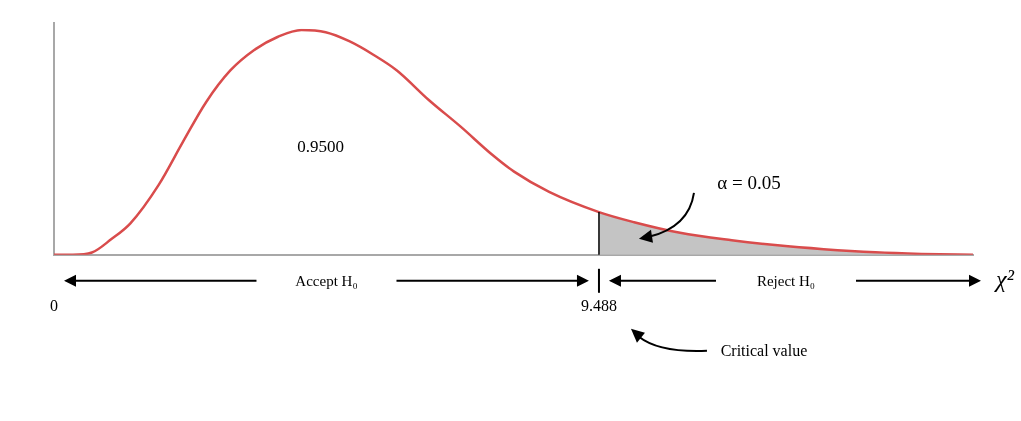 Image resolution: width=1021 pixels, height=421 pixels. Describe the element at coordinates (320, 146) in the screenshot. I see `annotation: 0.9500` at that location.